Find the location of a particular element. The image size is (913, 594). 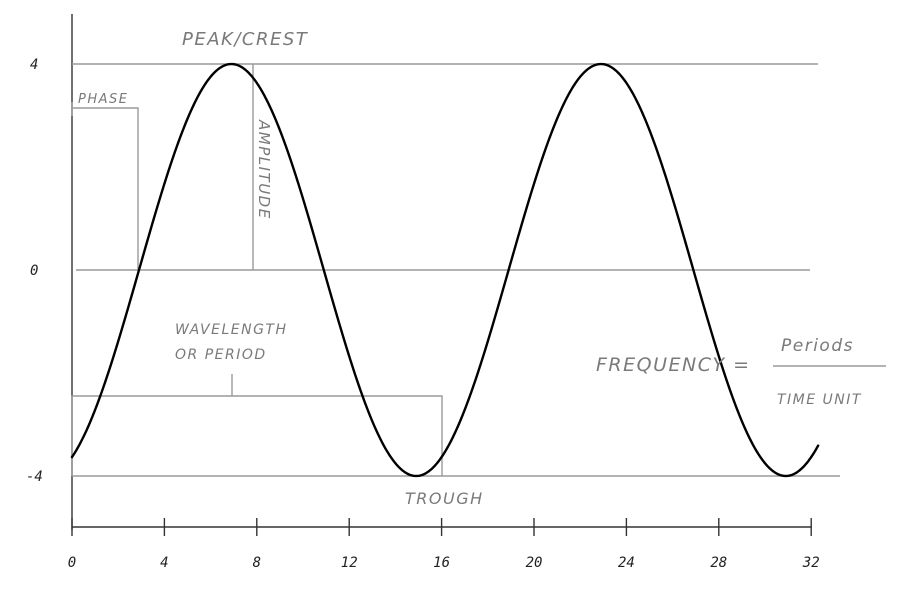

x-tick-label: 12 is located at coordinates (349, 563).